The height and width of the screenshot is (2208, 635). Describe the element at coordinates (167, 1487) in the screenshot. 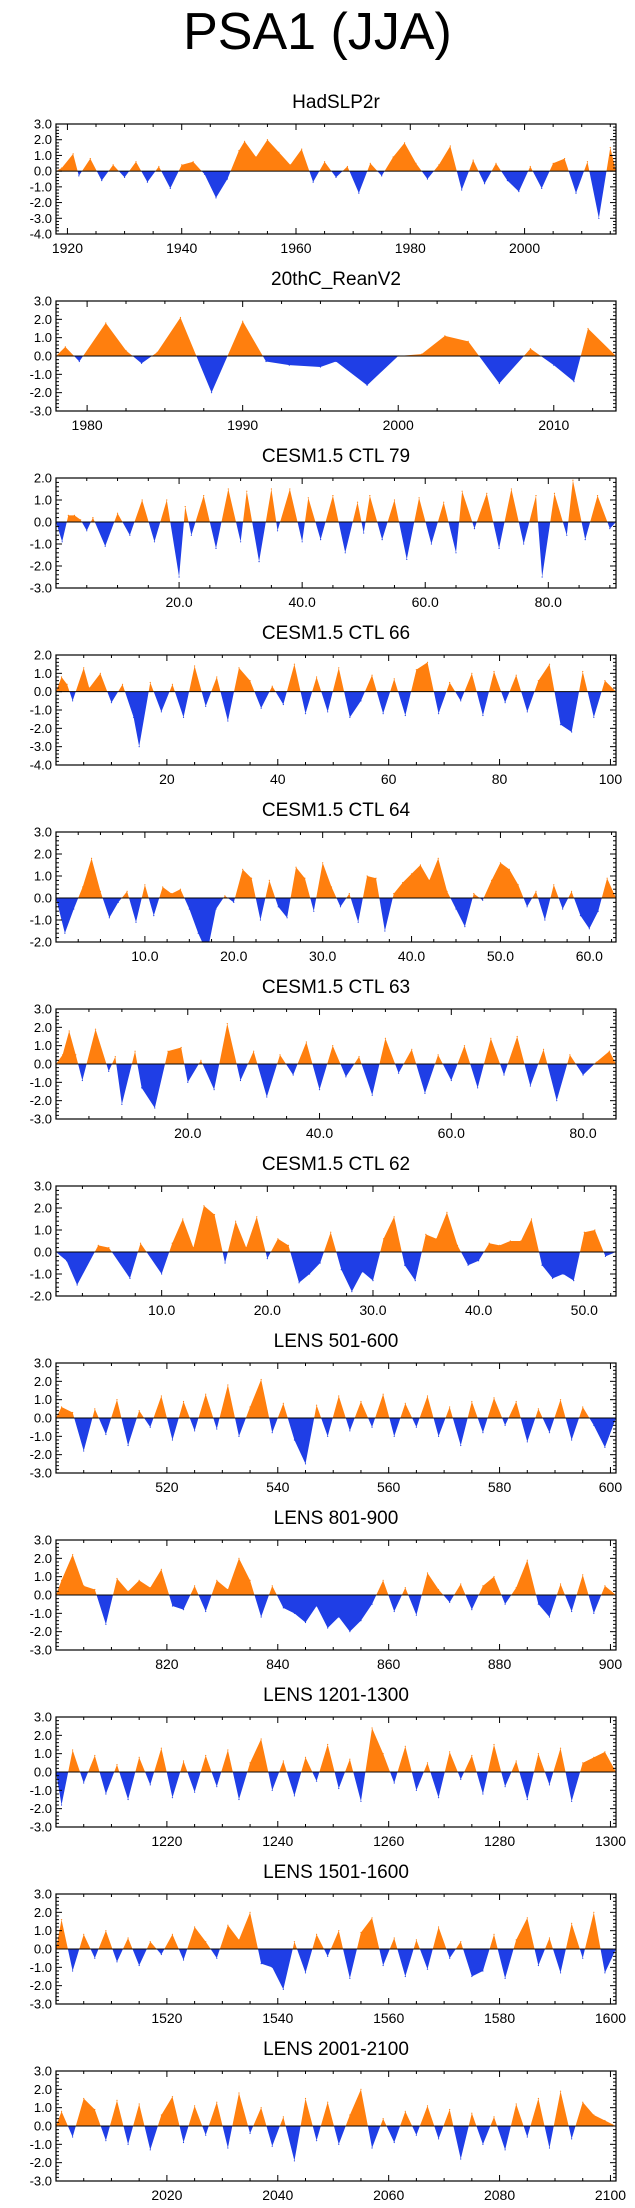

I see `x-tick-label: 520` at that location.